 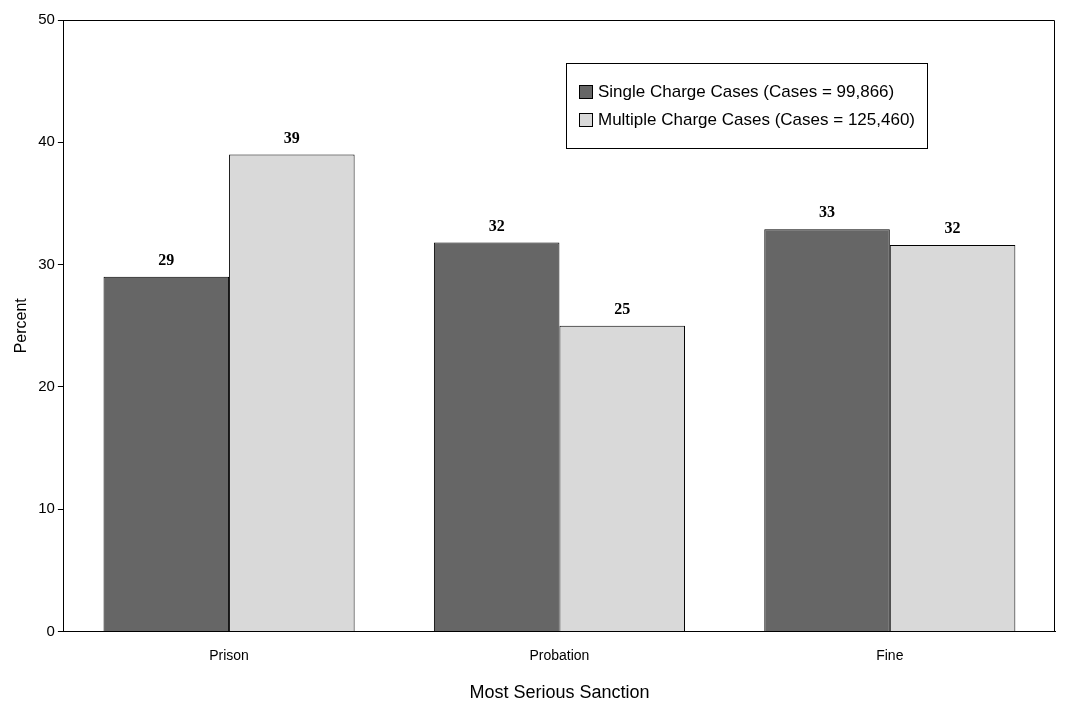 What do you see at coordinates (46, 19) in the screenshot?
I see `y-tick-label: 50` at bounding box center [46, 19].